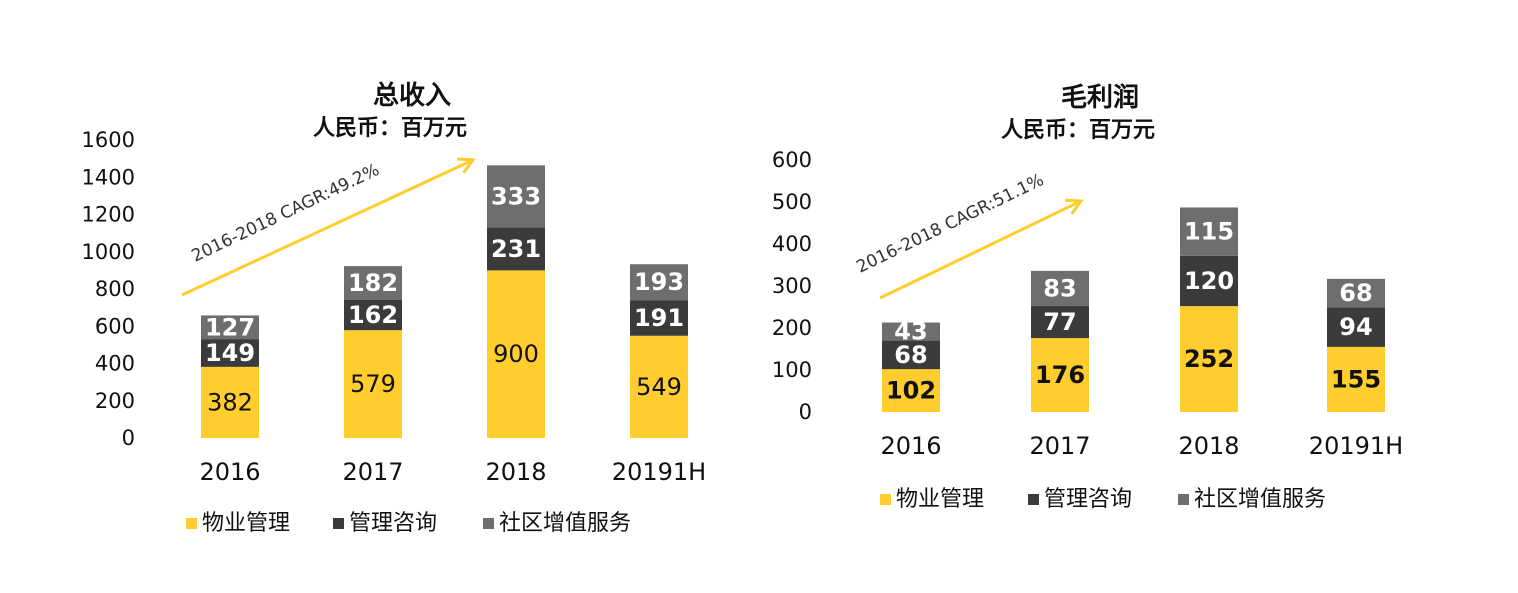  I want to click on data-label: 191, so click(659, 318).